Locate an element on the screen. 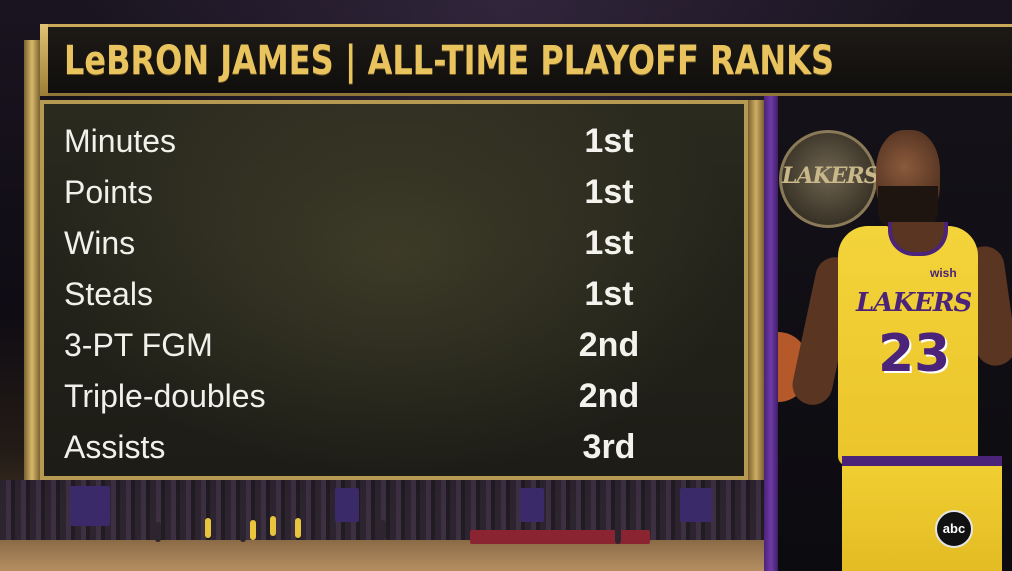 Image resolution: width=1012 pixels, height=571 pixels. stat-label: Assists is located at coordinates (115, 447).